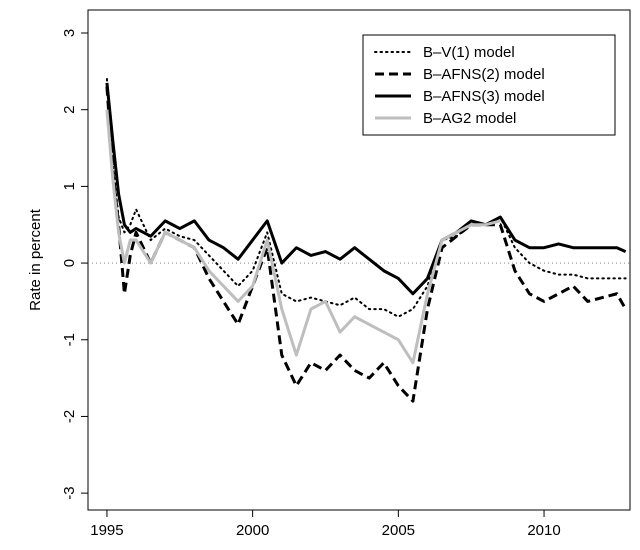 The width and height of the screenshot is (640, 550). I want to click on y-tick-label: -1, so click(69, 339).